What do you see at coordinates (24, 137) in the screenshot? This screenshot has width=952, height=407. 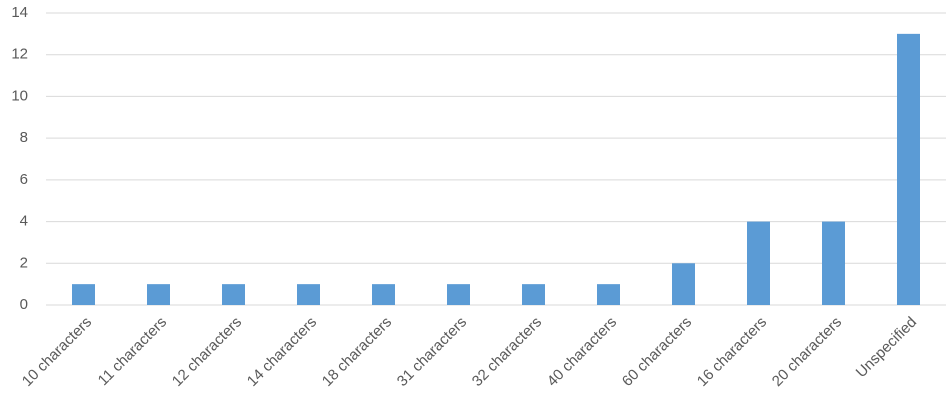 I see `y-tick-label: 8` at bounding box center [24, 137].